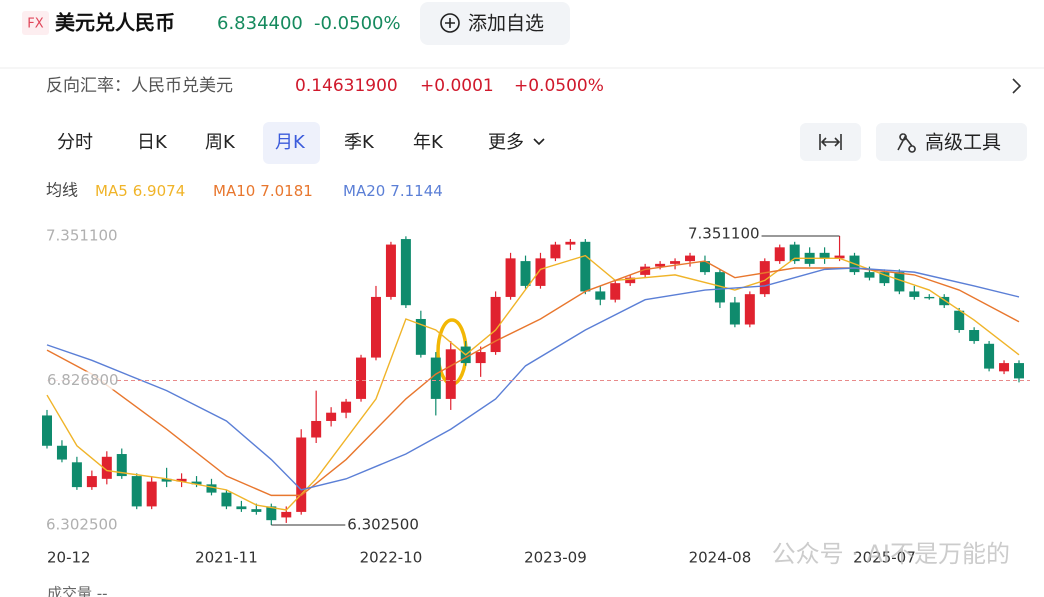 The width and height of the screenshot is (1044, 597). What do you see at coordinates (539, 142) in the screenshot?
I see `dropdown-icon` at bounding box center [539, 142].